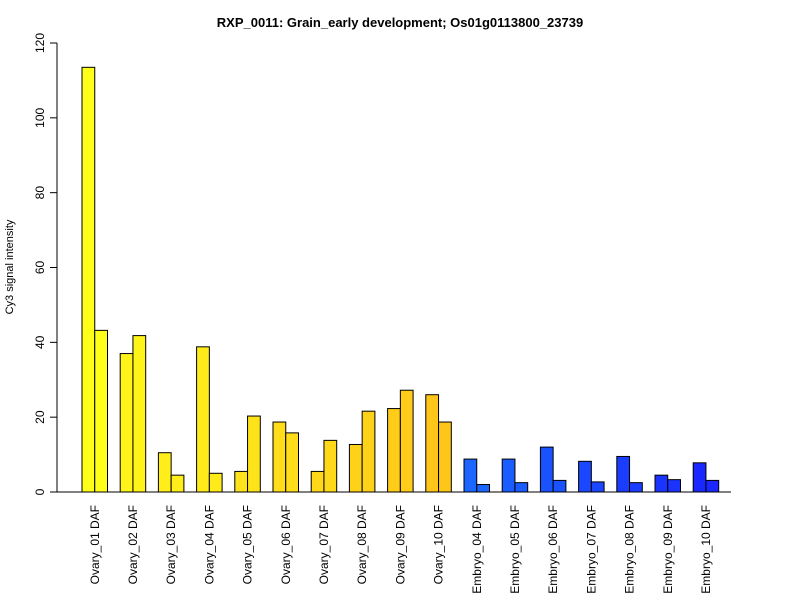 The height and width of the screenshot is (600, 800). What do you see at coordinates (515, 549) in the screenshot?
I see `x-tick-label: Embryo_05 DAF` at bounding box center [515, 549].